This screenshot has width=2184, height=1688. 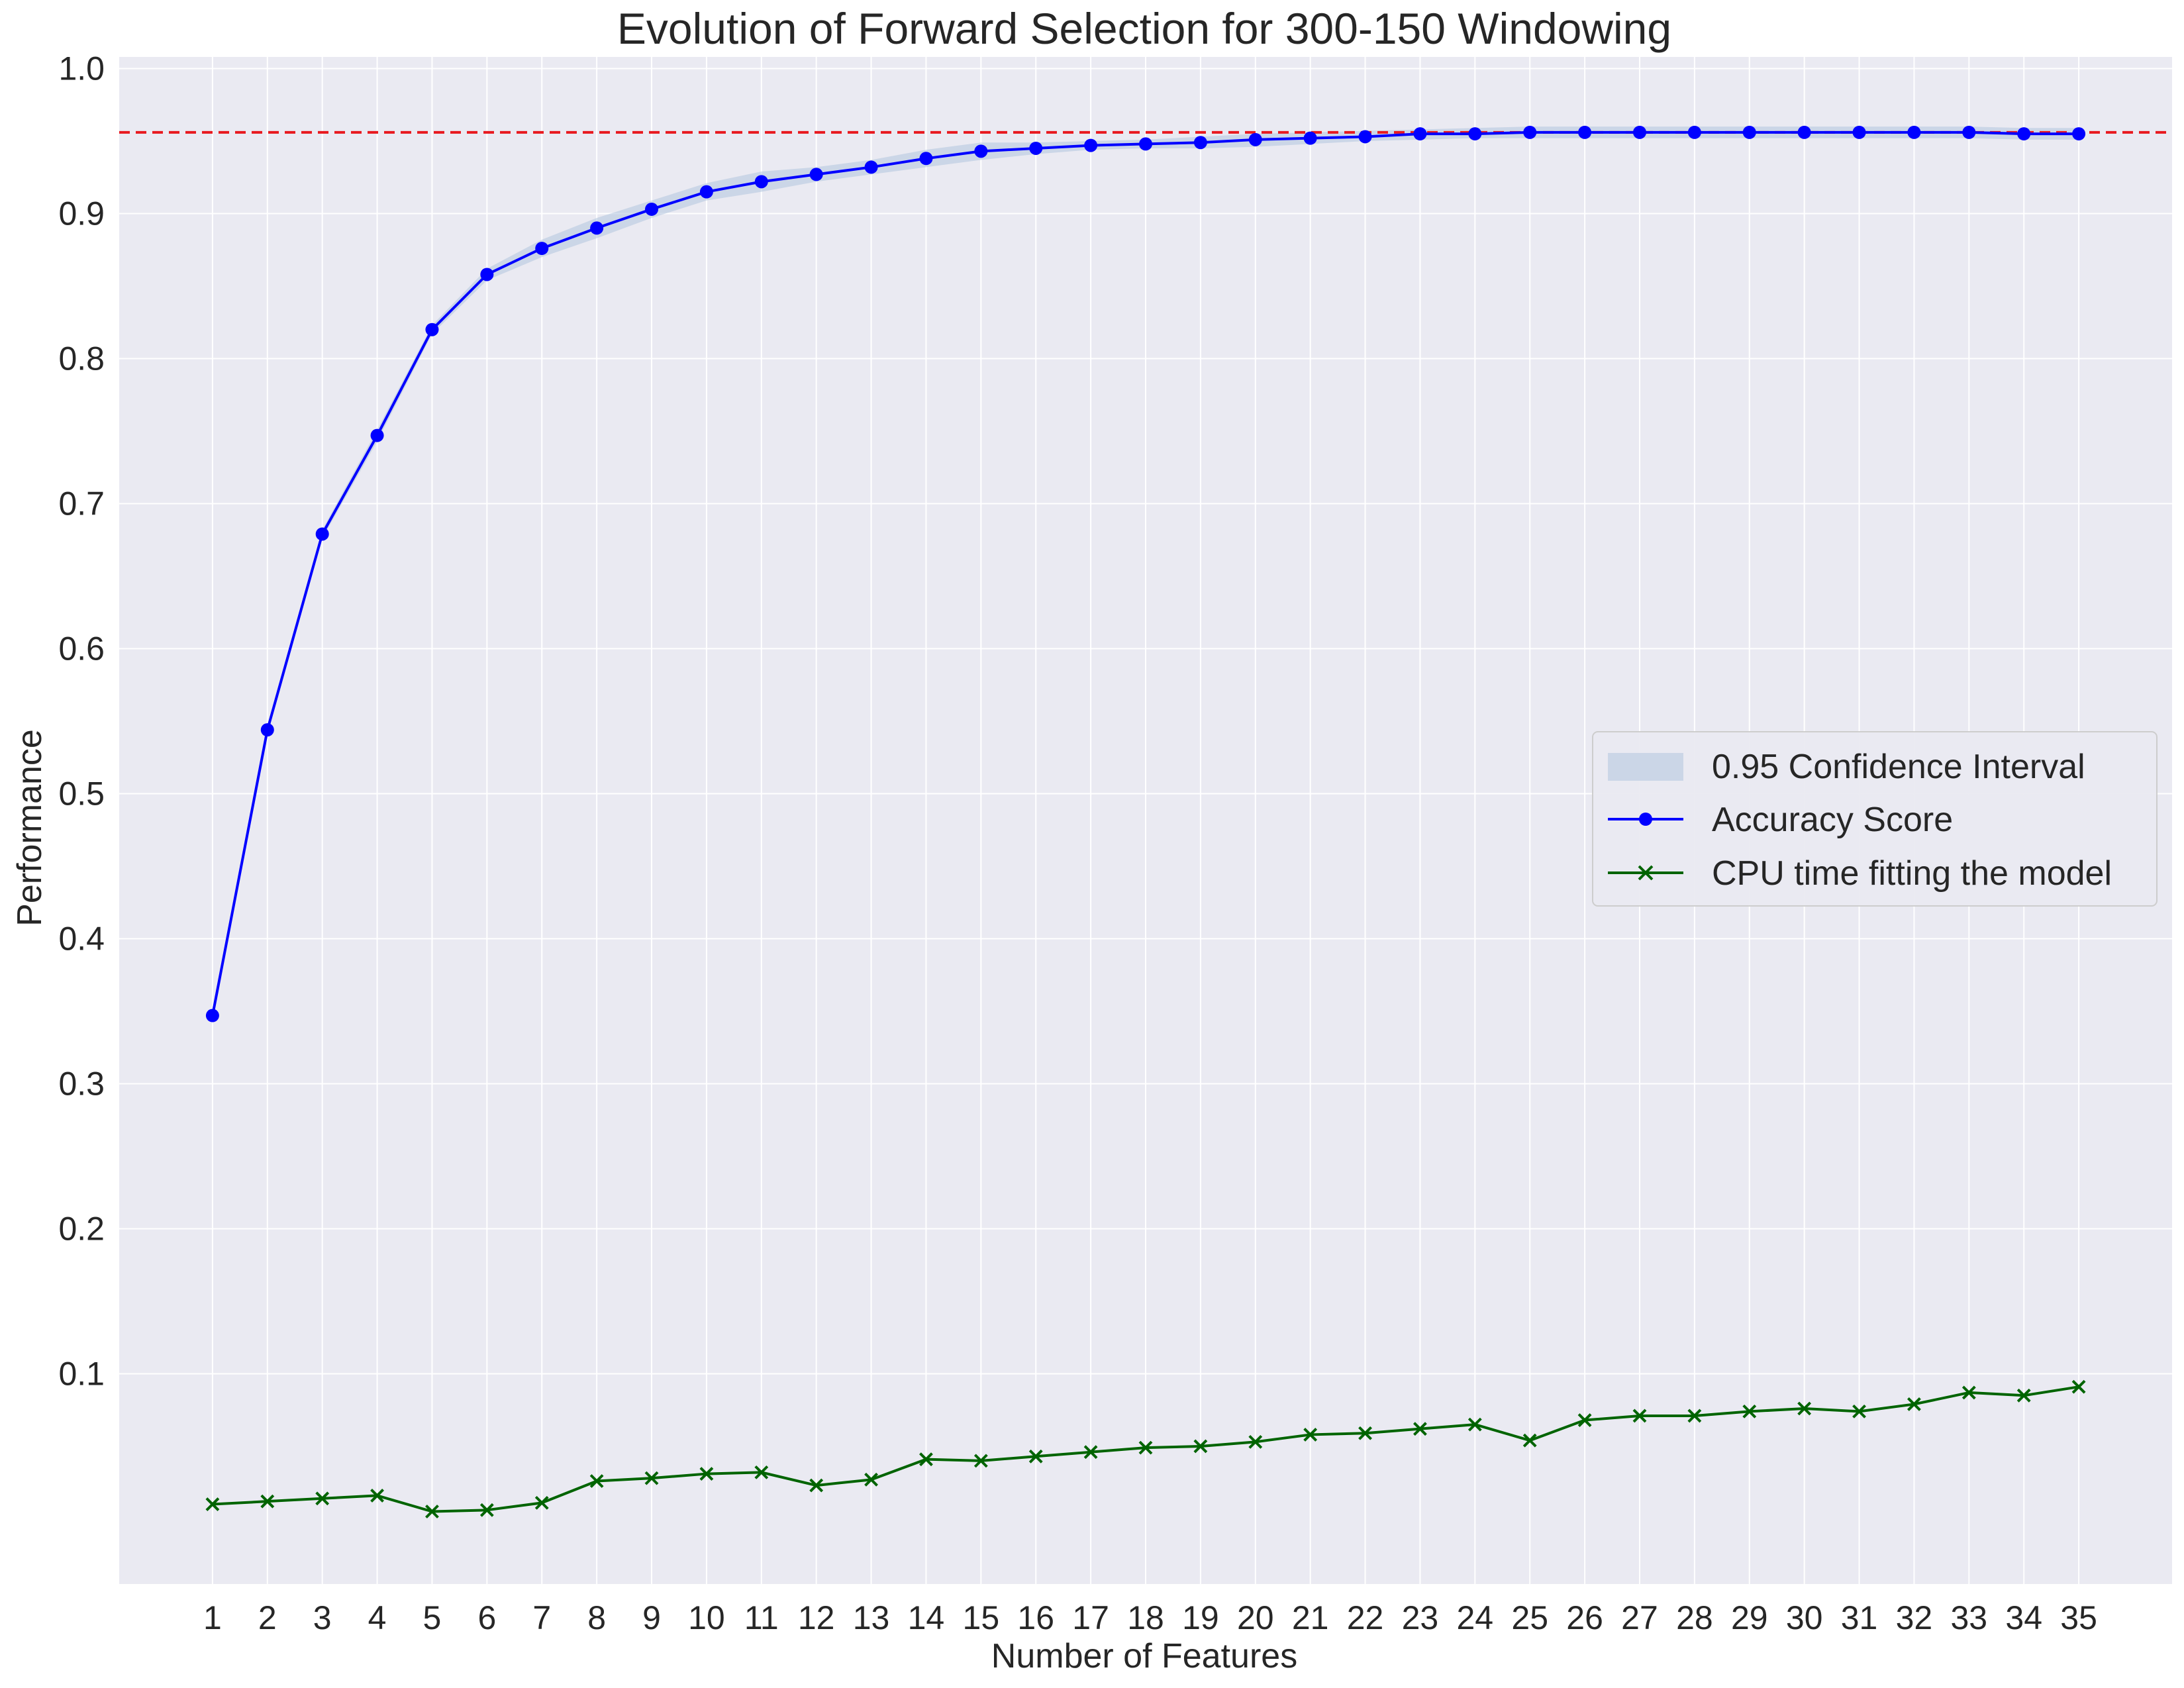 I want to click on legend-cpu-label: CPU time fitting the model, so click(x=1912, y=873).